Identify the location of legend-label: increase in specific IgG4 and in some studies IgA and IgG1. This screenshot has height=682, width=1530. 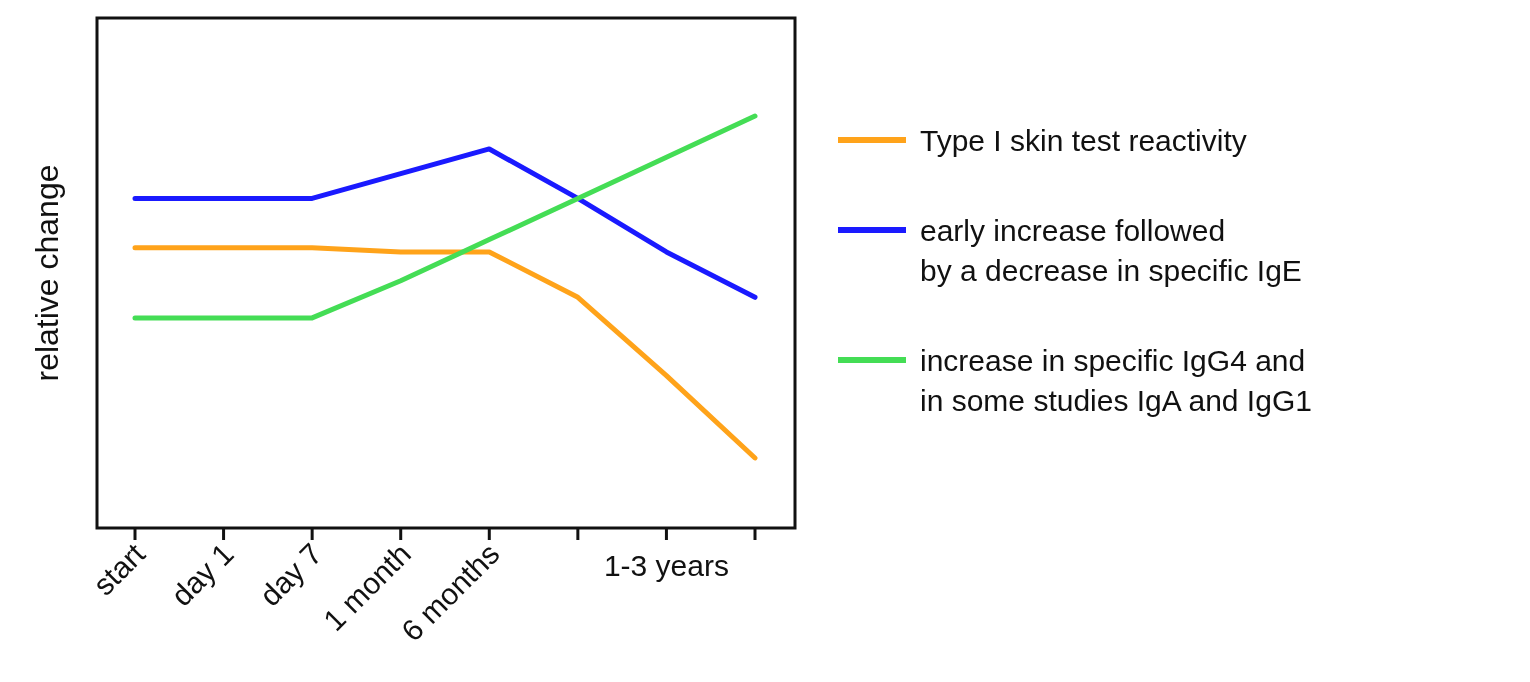
(1116, 380).